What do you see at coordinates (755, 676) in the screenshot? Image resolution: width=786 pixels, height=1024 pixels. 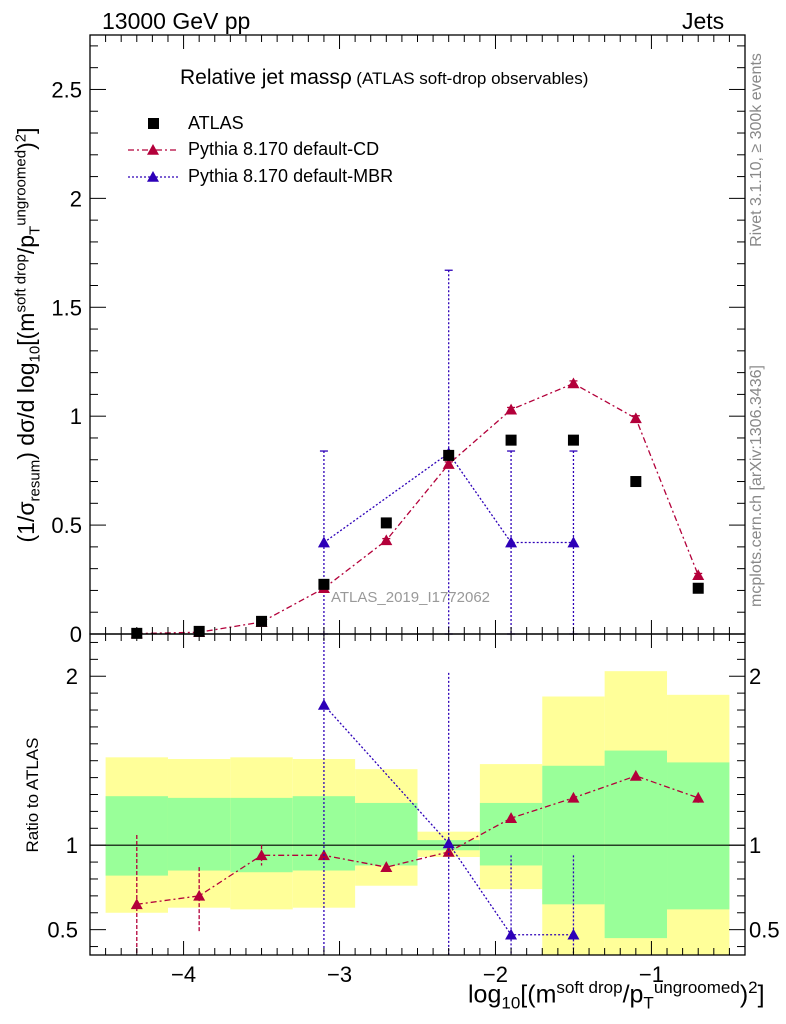 I see `ratio-y-tick-label-right: 2` at bounding box center [755, 676].